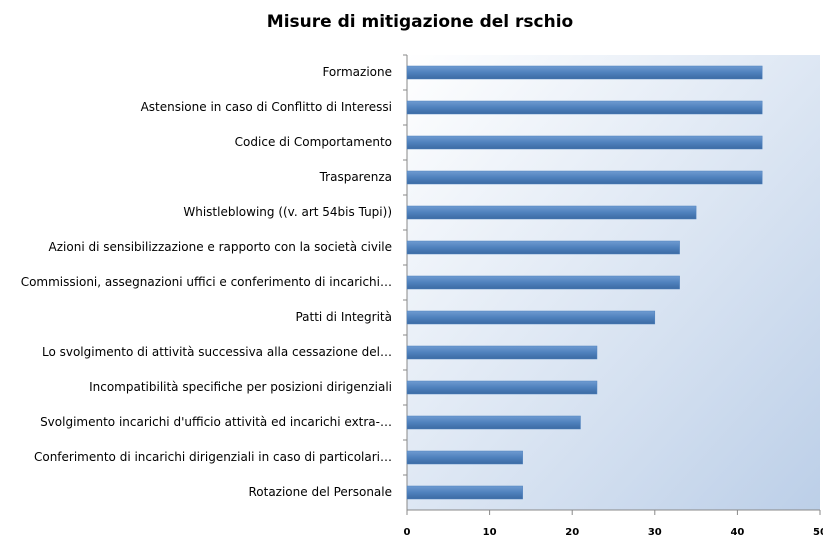  Describe the element at coordinates (313, 142) in the screenshot. I see `y-tick-label: Codice di Comportamento` at that location.